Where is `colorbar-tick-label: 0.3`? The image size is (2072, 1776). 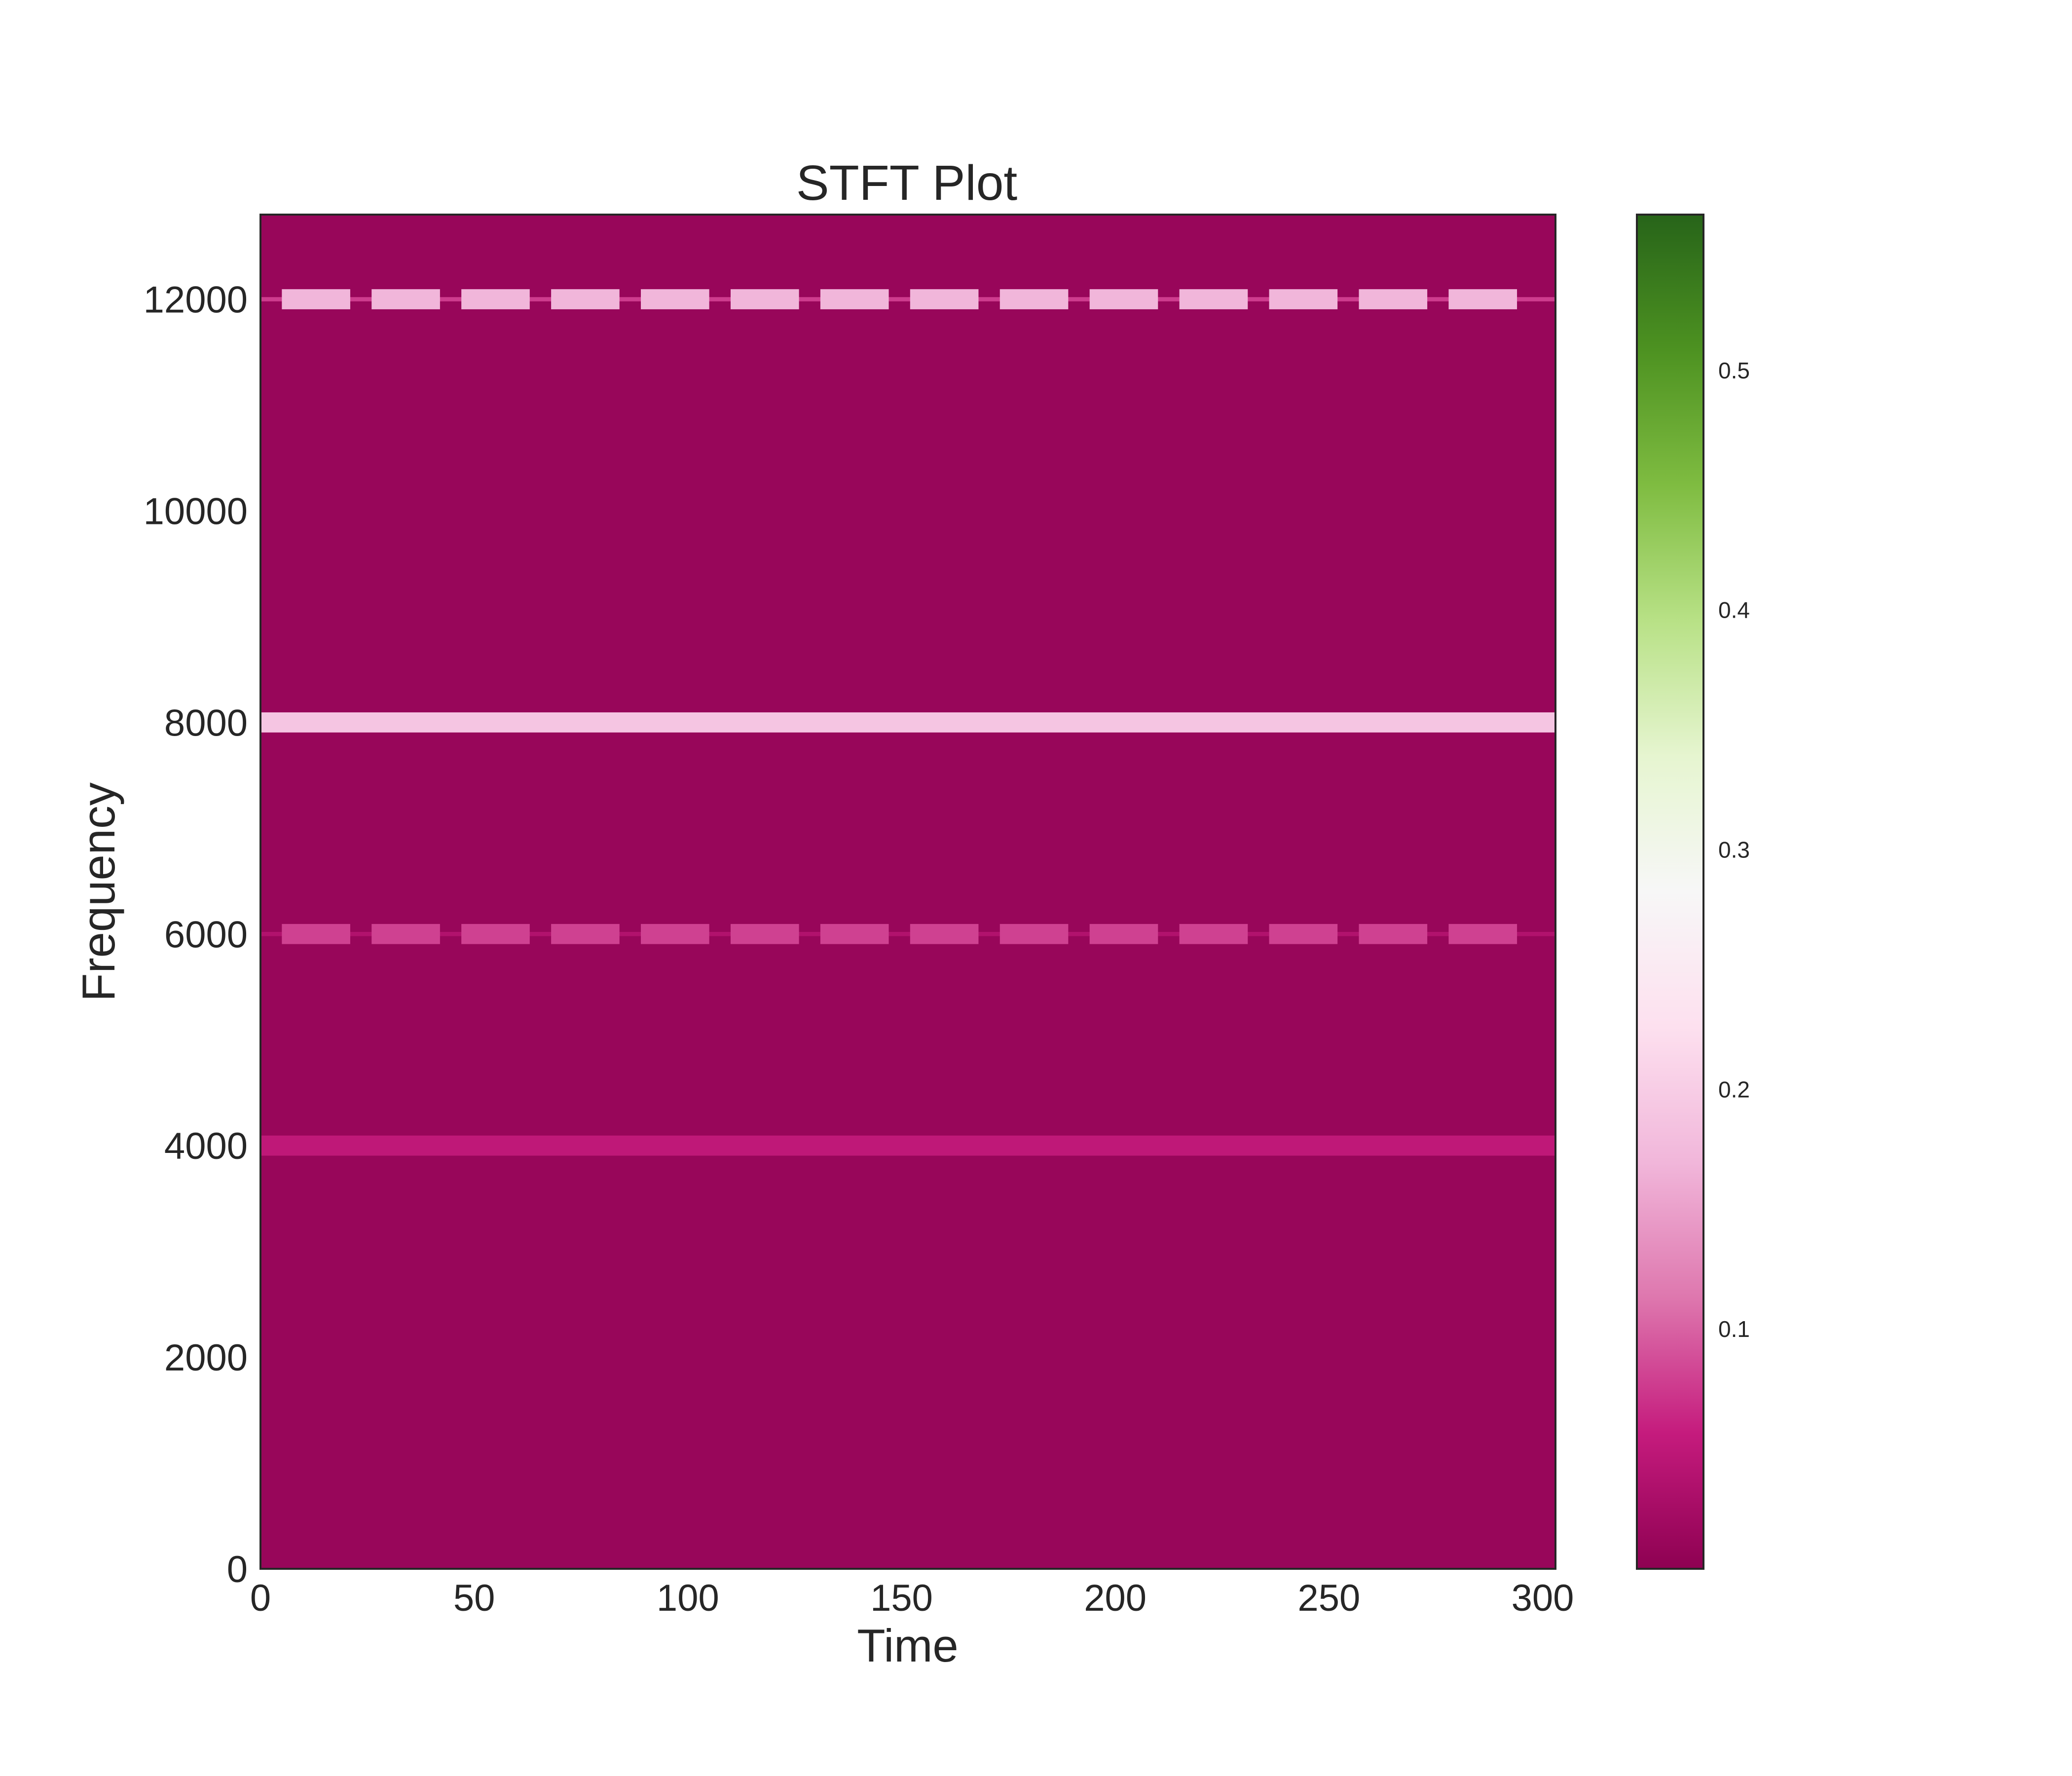 colorbar-tick-label: 0.3 is located at coordinates (1734, 850).